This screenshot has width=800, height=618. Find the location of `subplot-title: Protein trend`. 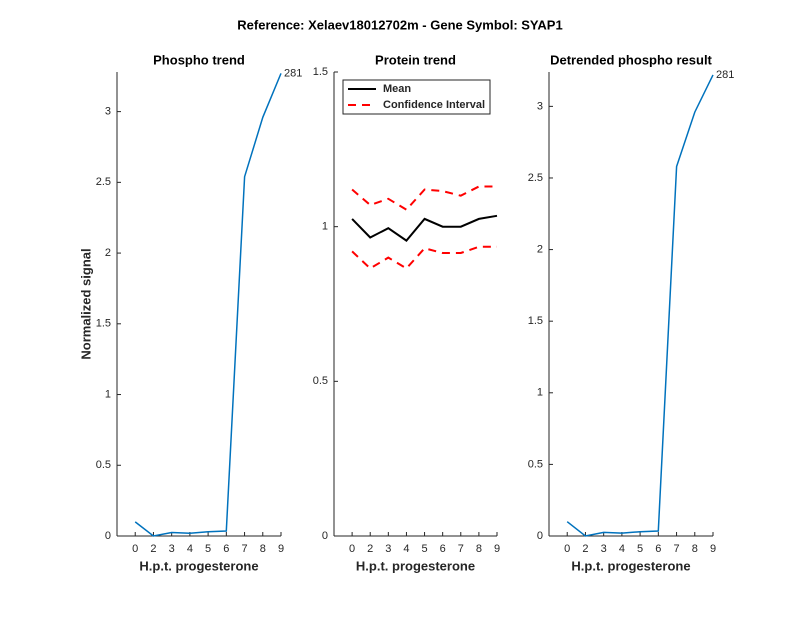

subplot-title: Protein trend is located at coordinates (415, 59).